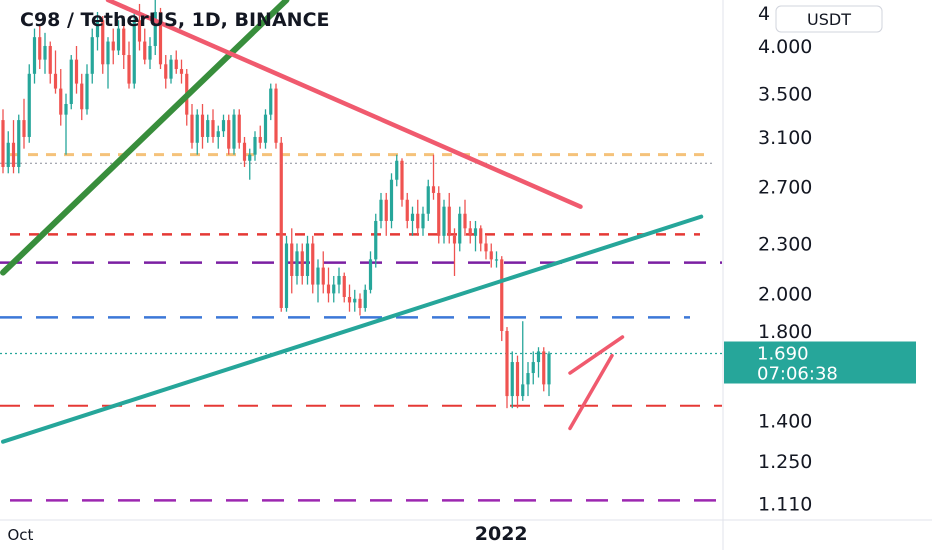 This screenshot has height=550, width=932. I want to click on currency-label: USDT, so click(829, 19).